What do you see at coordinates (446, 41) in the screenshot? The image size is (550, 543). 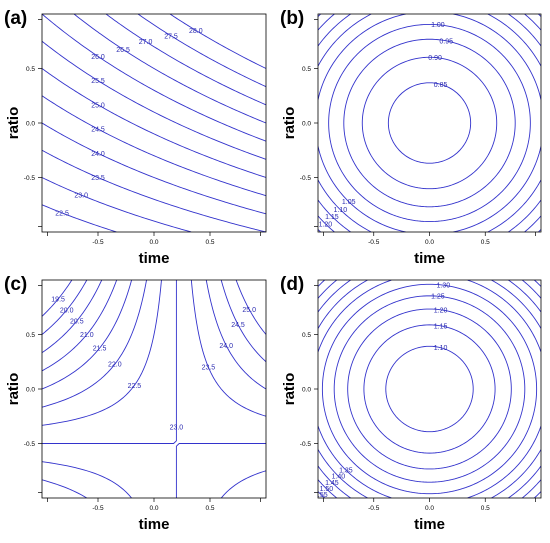 I see `contour-label: 0.95` at bounding box center [446, 41].